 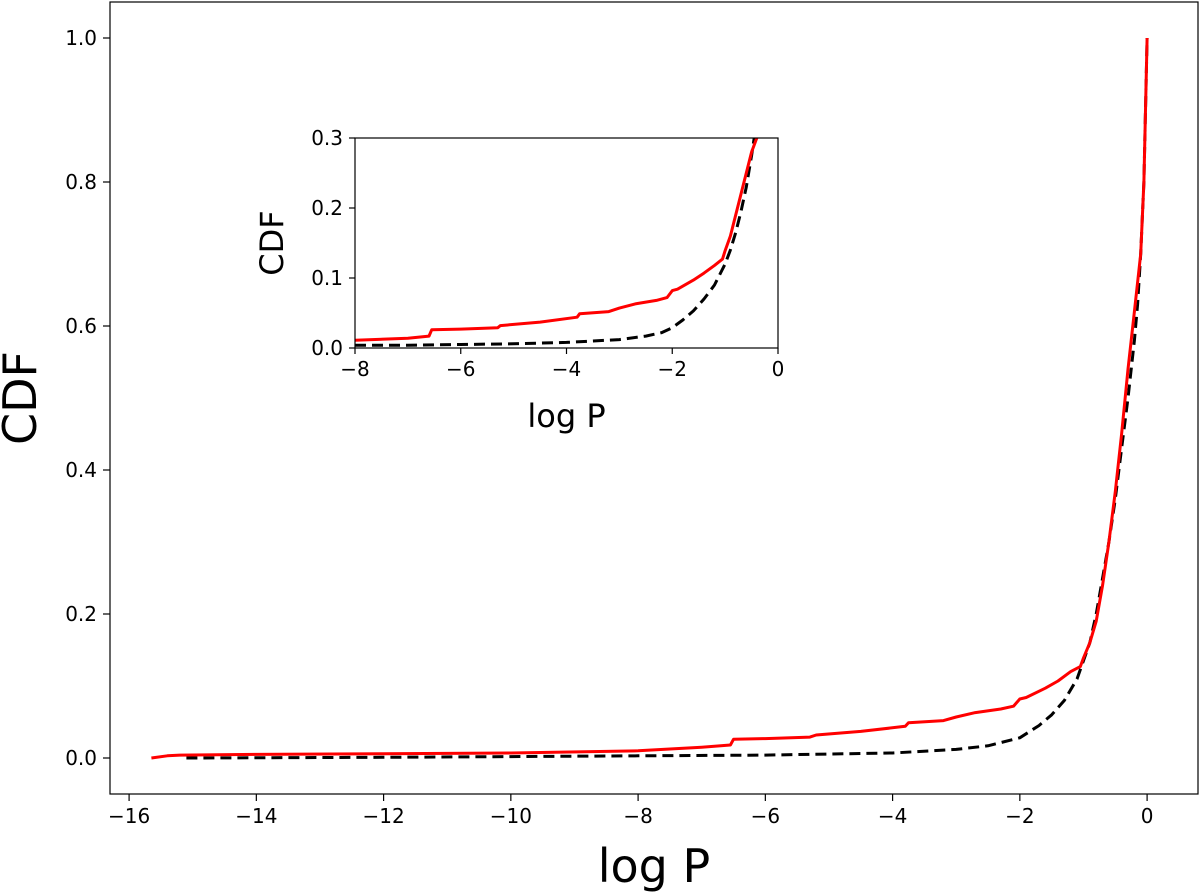 I want to click on inset-x-axis: −8 −6 −4 −2 0, so click(x=562, y=364).